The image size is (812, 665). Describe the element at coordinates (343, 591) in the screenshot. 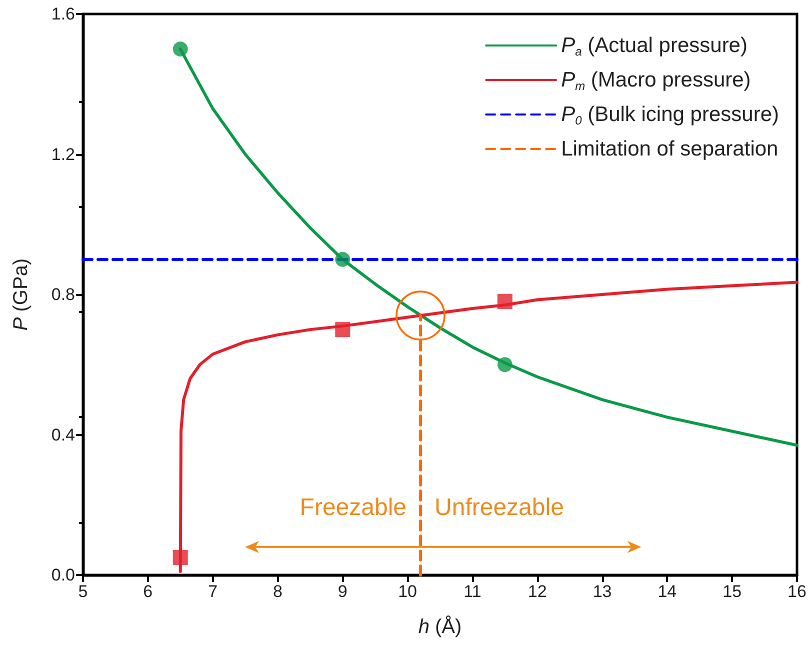

I see `x-tick-label: 9` at that location.